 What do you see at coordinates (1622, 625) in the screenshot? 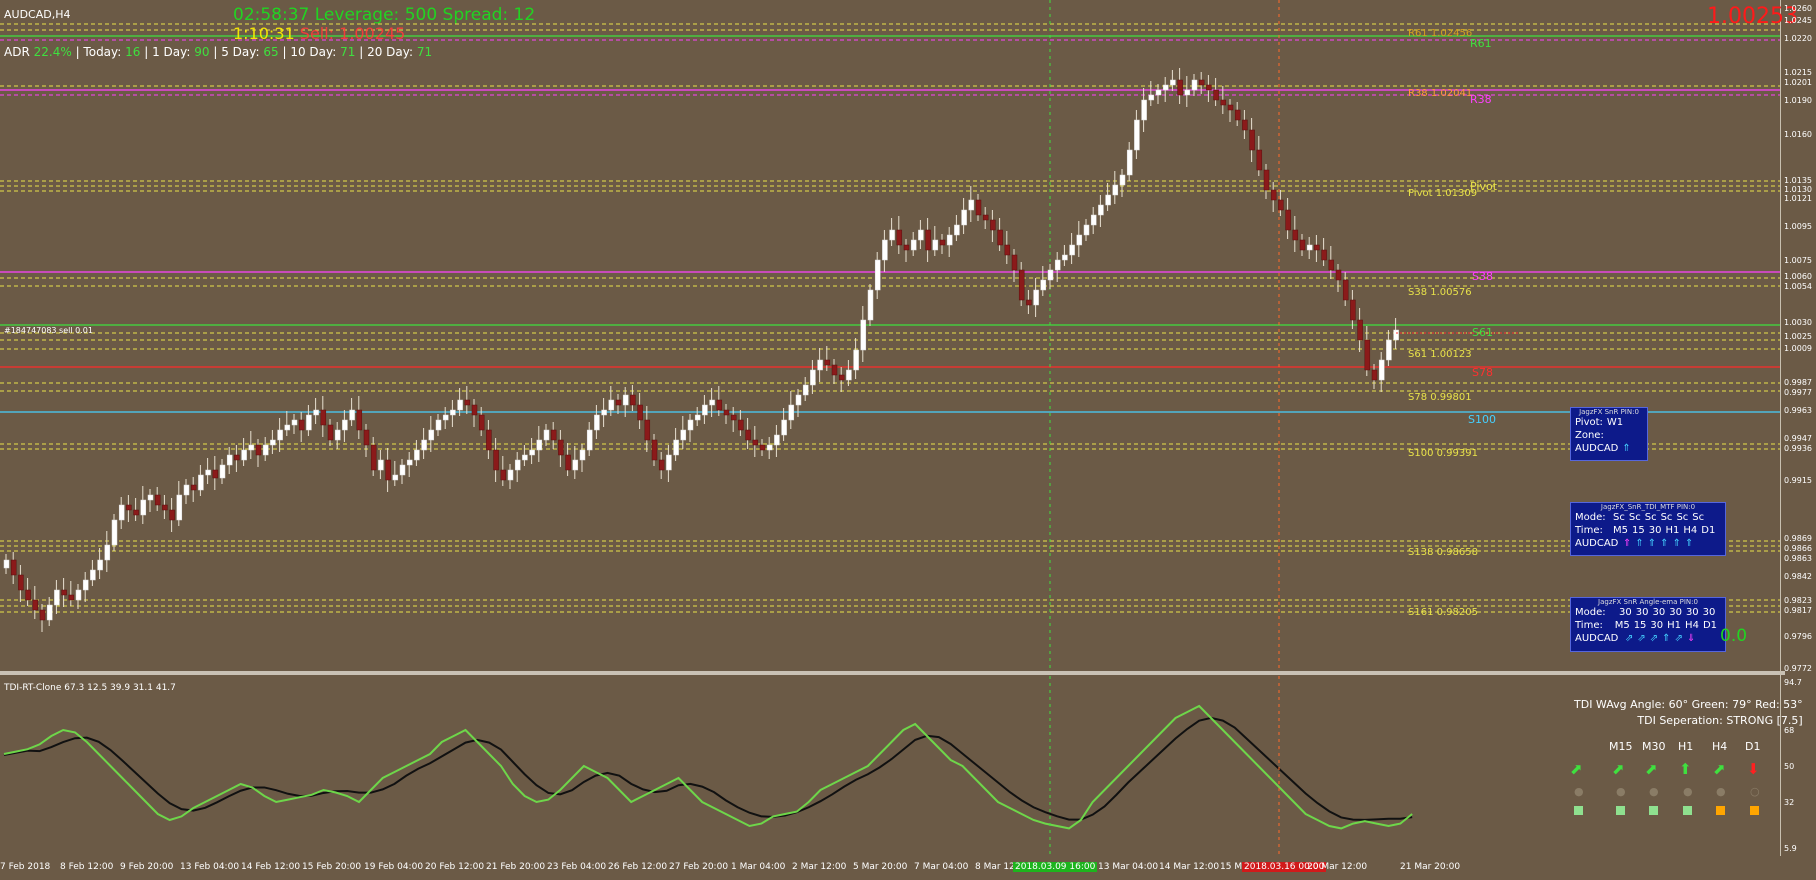
I see `angle-time: M5` at bounding box center [1622, 625].